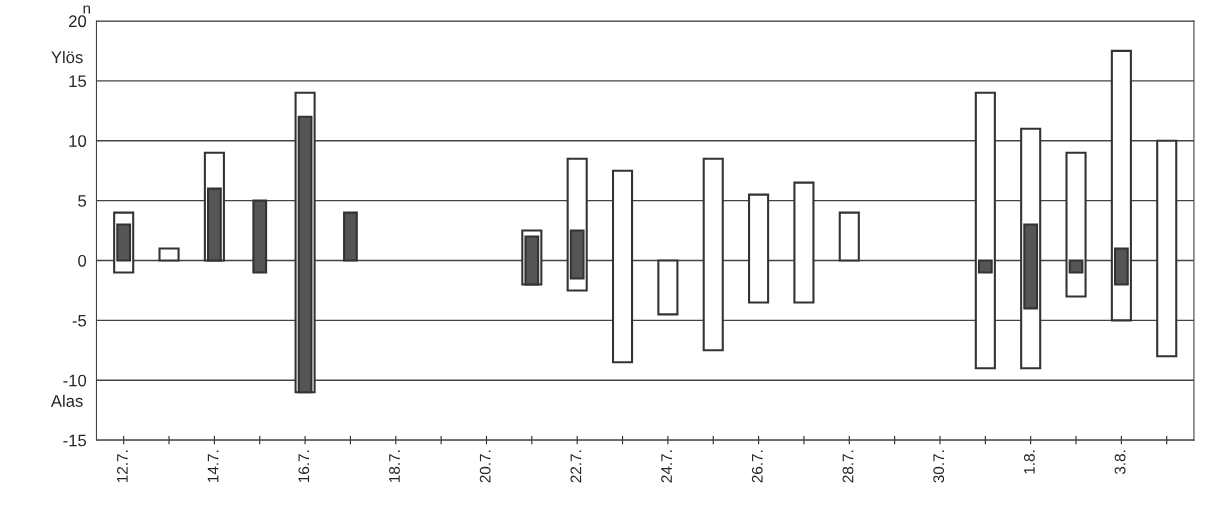  What do you see at coordinates (75, 440) in the screenshot?
I see `y-tick-label: -15` at bounding box center [75, 440].